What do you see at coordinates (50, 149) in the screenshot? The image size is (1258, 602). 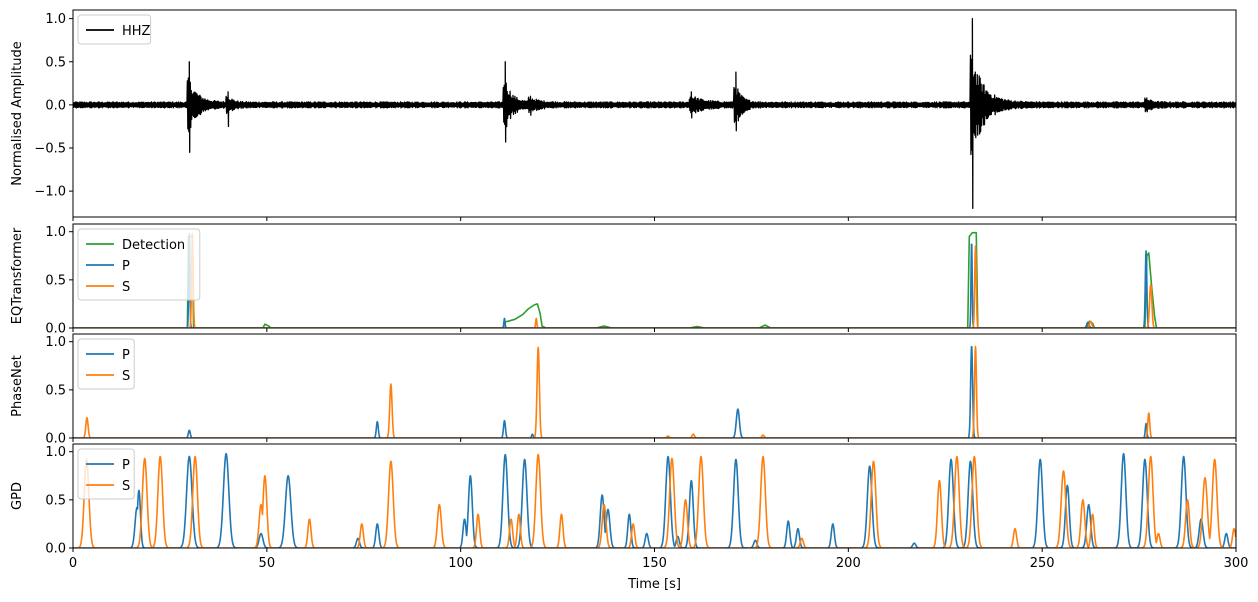 I see `y-tick-label: −0.5` at bounding box center [50, 149].